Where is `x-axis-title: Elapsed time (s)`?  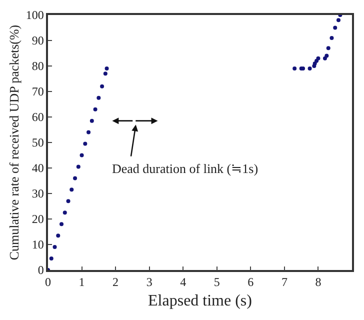
x-axis-title: Elapsed time (s) is located at coordinates (200, 301).